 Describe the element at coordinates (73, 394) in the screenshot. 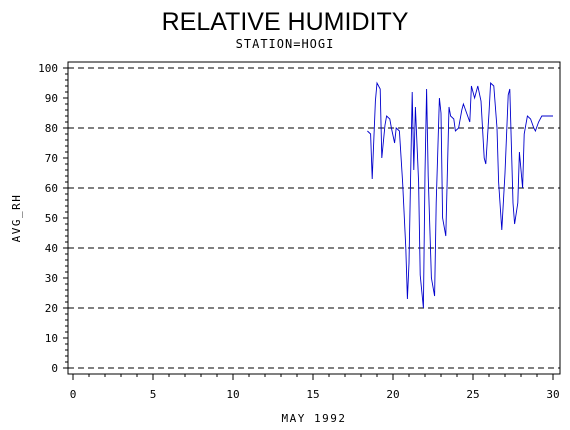

I see `x-tick-label: 0` at that location.